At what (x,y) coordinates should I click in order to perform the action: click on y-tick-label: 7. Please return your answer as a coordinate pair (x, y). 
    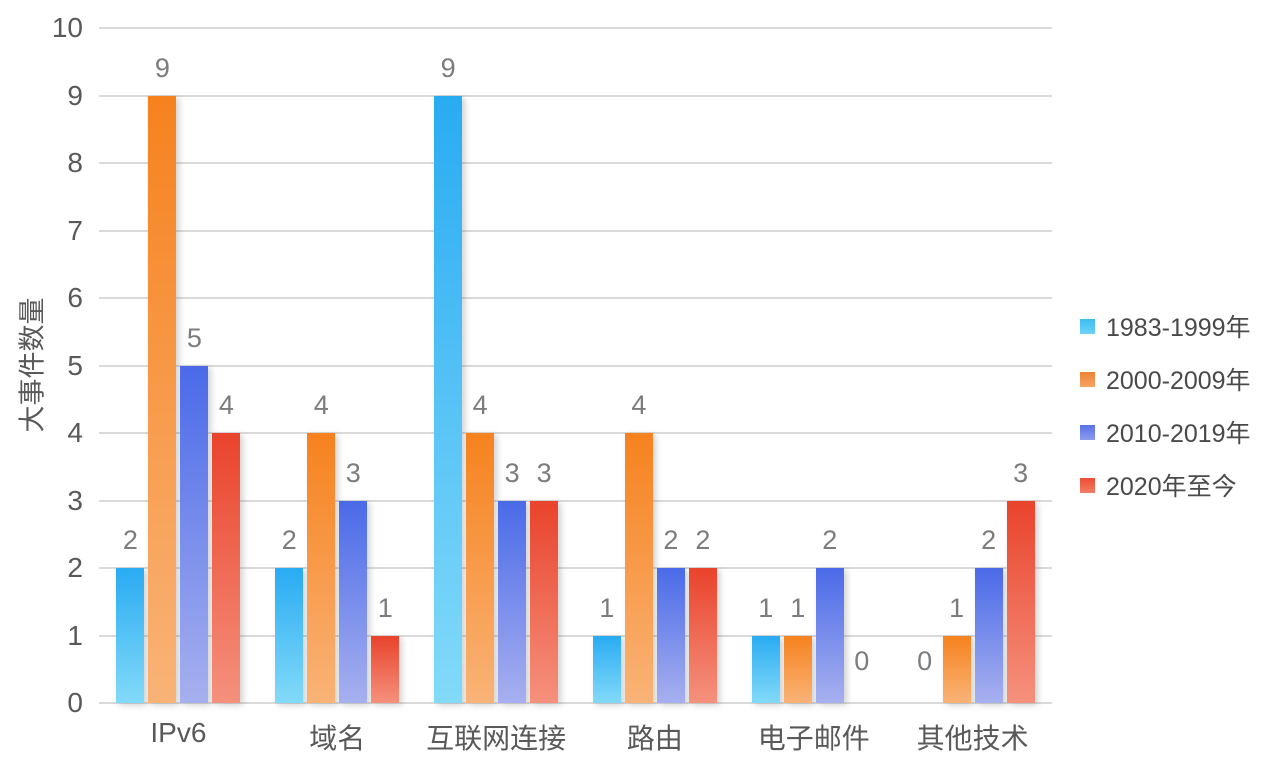
    Looking at the image, I should click on (75, 230).